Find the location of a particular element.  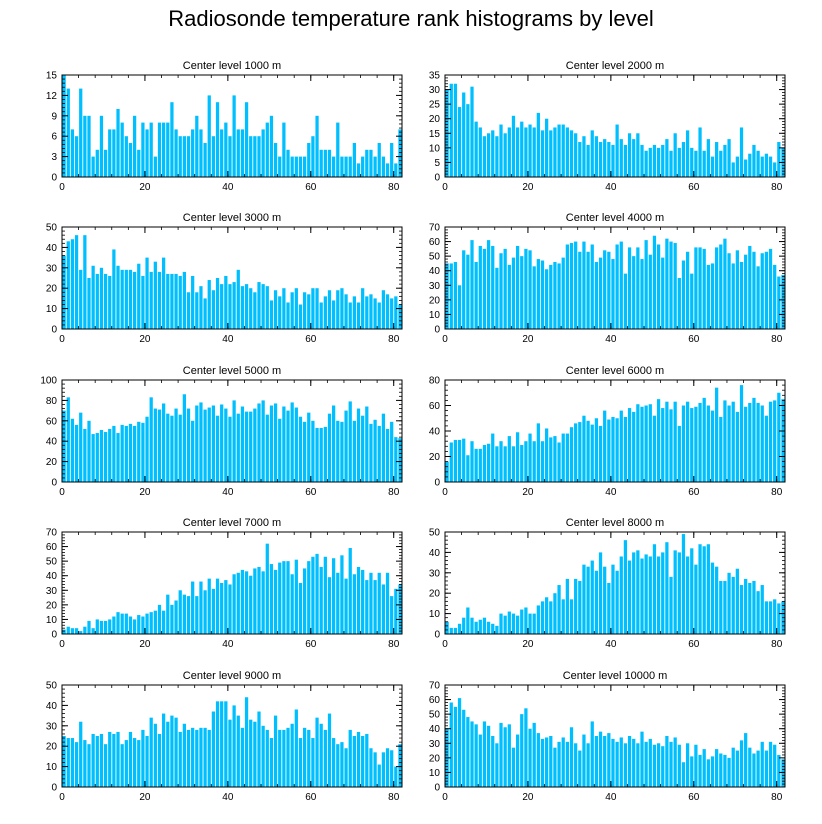

plot-frame is located at coordinates (615, 583).